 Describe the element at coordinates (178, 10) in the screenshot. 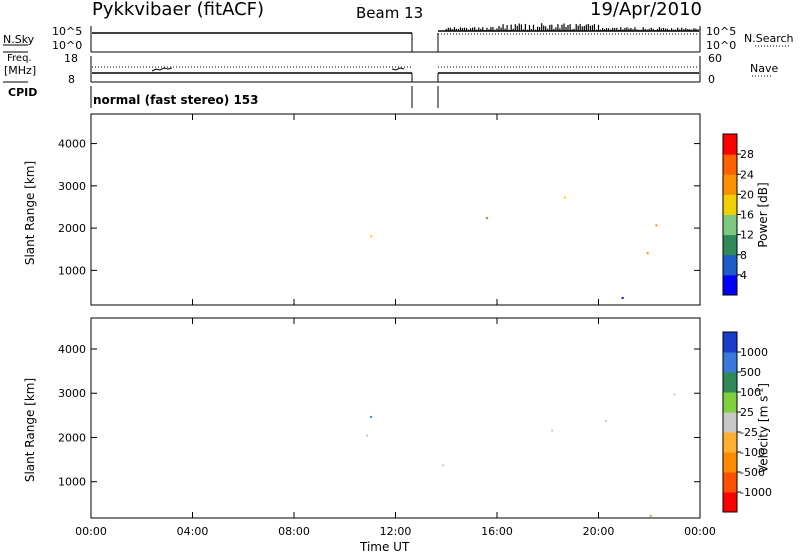

I see `chart-title: Pykkvibaer (fitACF)` at that location.